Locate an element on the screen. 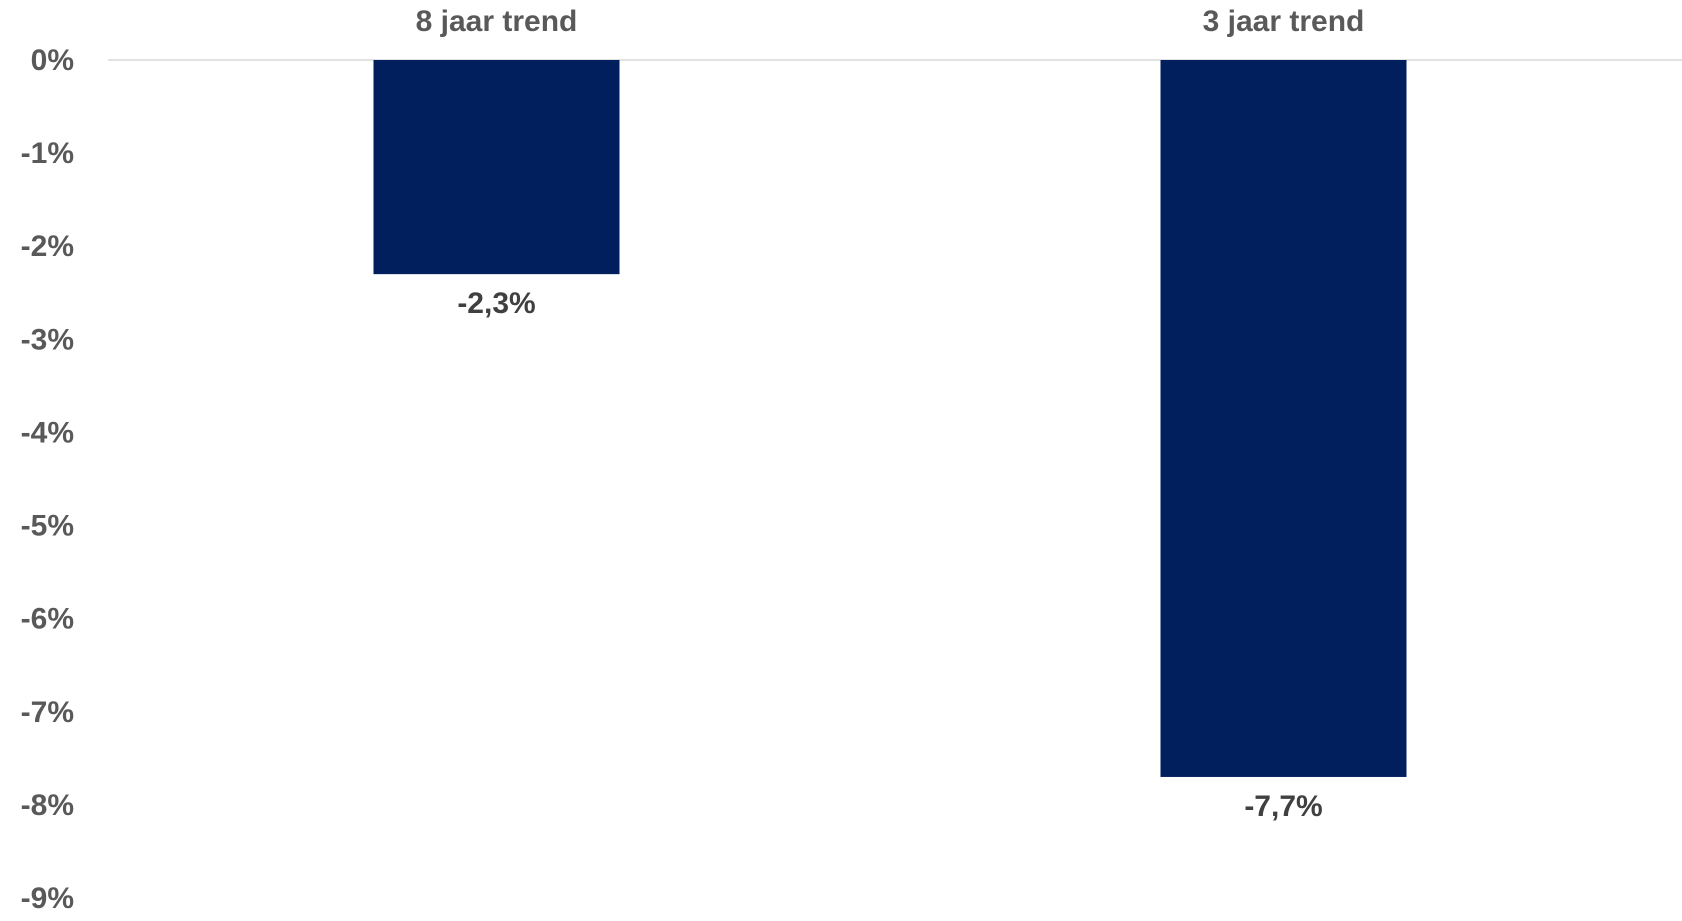 This screenshot has width=1682, height=921. category-labels: 8 jaar trend 3 jaar trend is located at coordinates (890, 21).